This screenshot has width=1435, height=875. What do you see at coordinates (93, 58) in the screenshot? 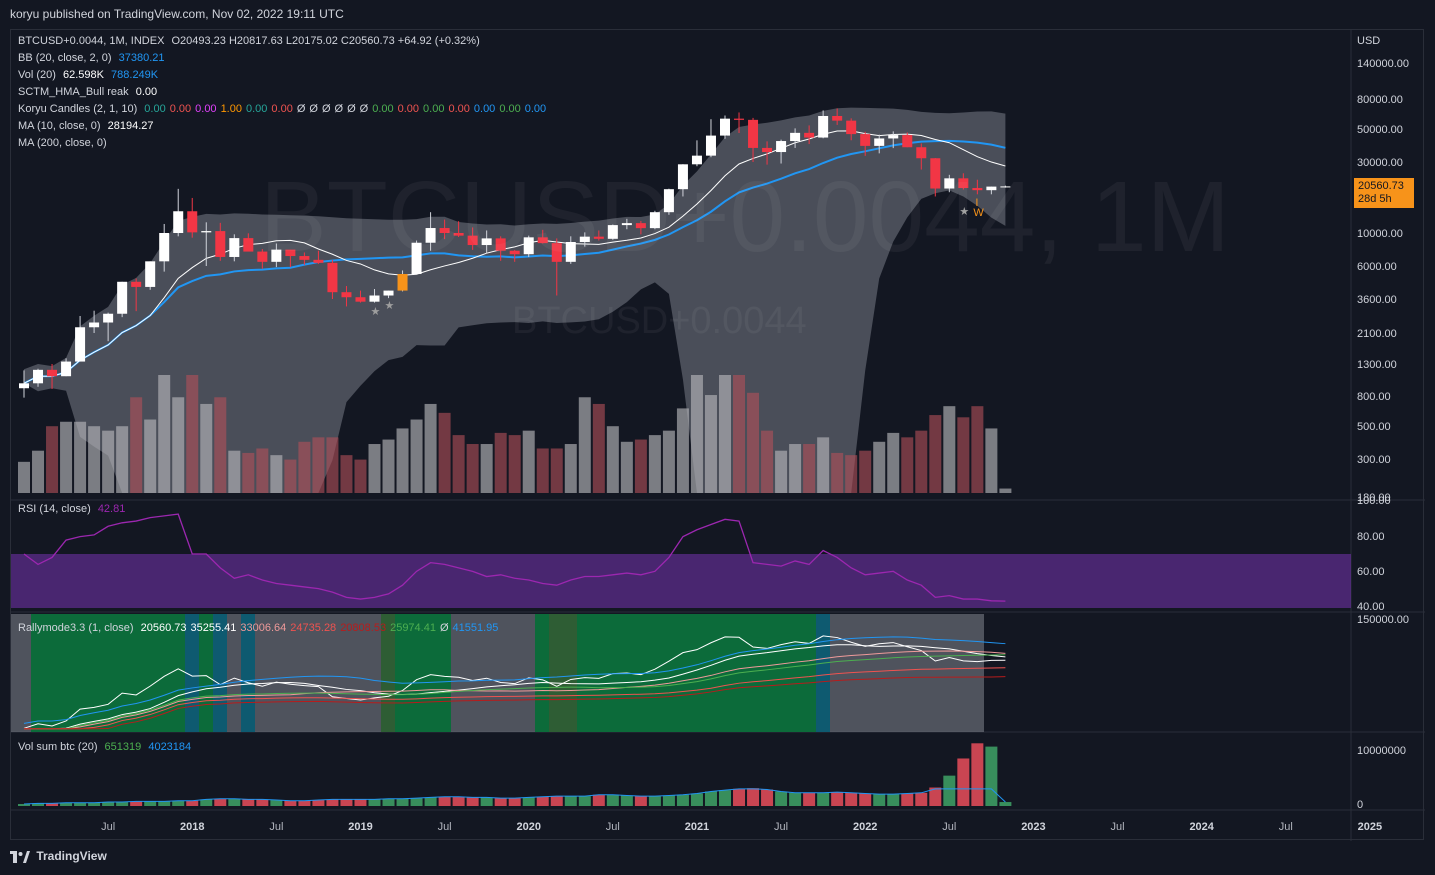
I see `bb-legend: BB (20, close, 2, 0) 37380.21` at bounding box center [93, 58].